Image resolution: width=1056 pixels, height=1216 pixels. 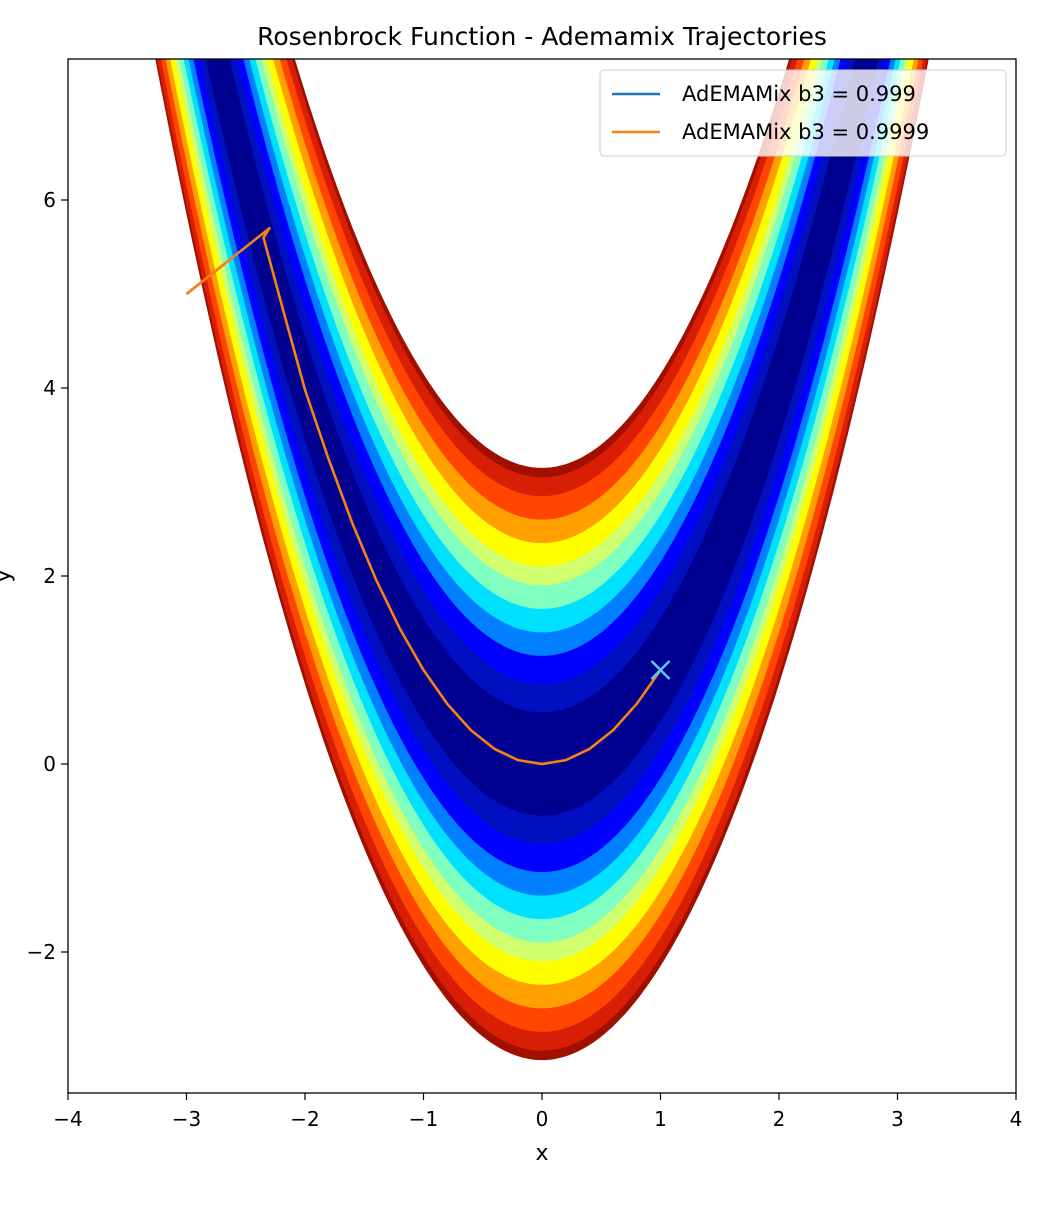 I want to click on x-tick-label-4: 0, so click(x=542, y=1119).